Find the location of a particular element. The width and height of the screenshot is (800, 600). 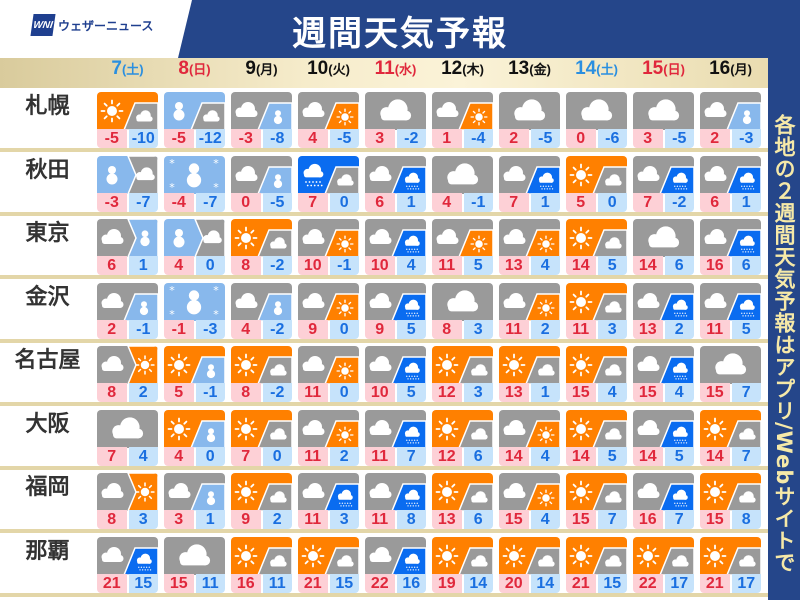

low-temp: 11 is located at coordinates (277, 583).